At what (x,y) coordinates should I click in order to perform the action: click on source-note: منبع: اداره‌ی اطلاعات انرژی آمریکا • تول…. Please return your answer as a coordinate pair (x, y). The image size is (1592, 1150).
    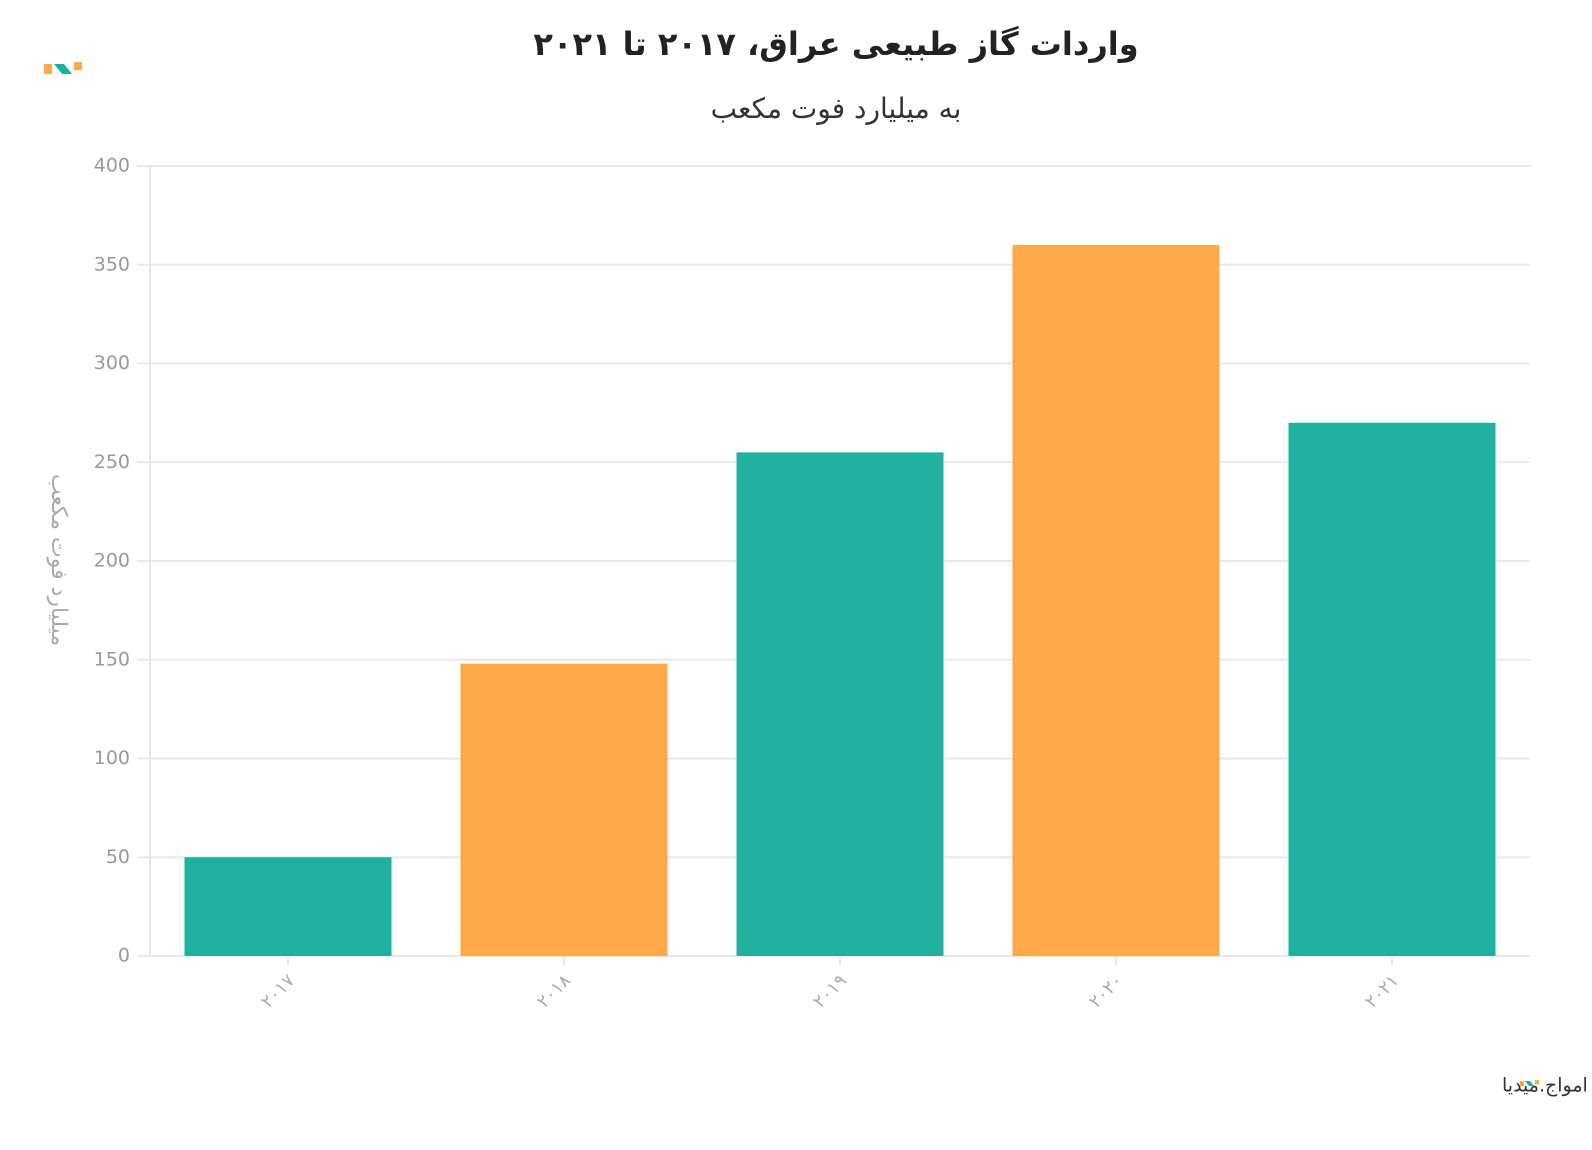
    Looking at the image, I should click on (1547, 1085).